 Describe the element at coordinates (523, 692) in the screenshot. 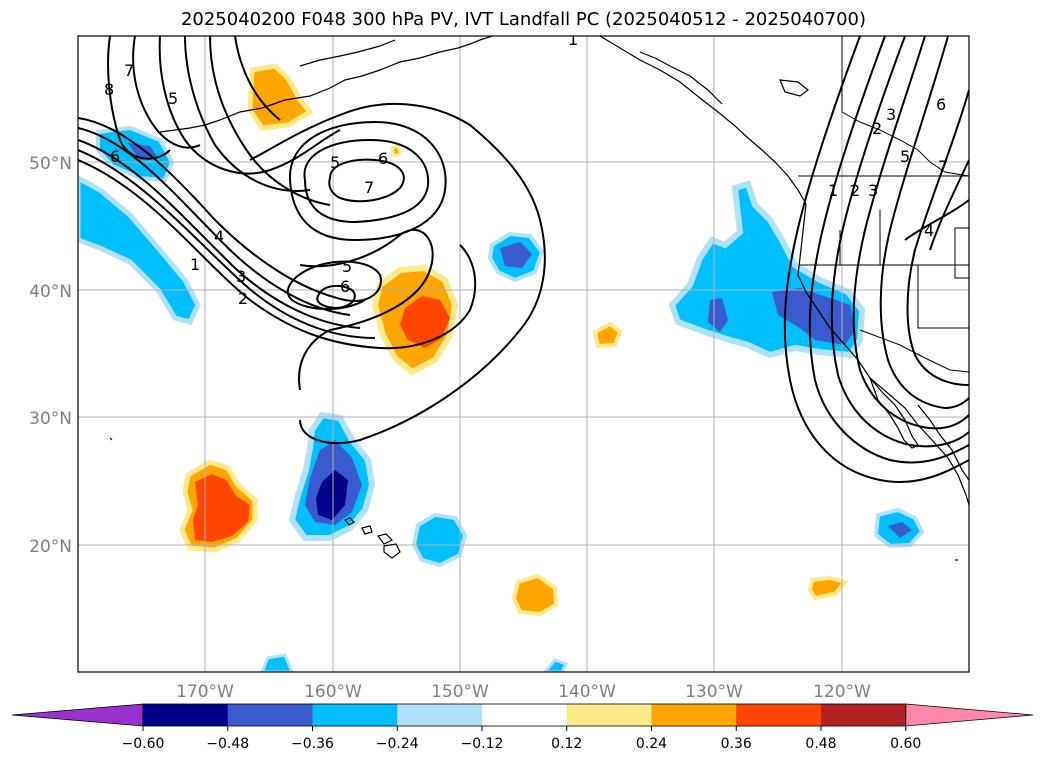

I see `lon-axis-labels: 170°W 160°W 150°W 140°W 130°W 120°W` at that location.